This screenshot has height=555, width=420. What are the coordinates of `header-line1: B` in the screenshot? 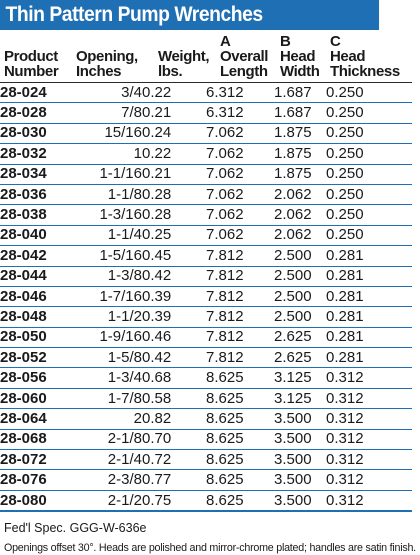 It's located at (285, 41).